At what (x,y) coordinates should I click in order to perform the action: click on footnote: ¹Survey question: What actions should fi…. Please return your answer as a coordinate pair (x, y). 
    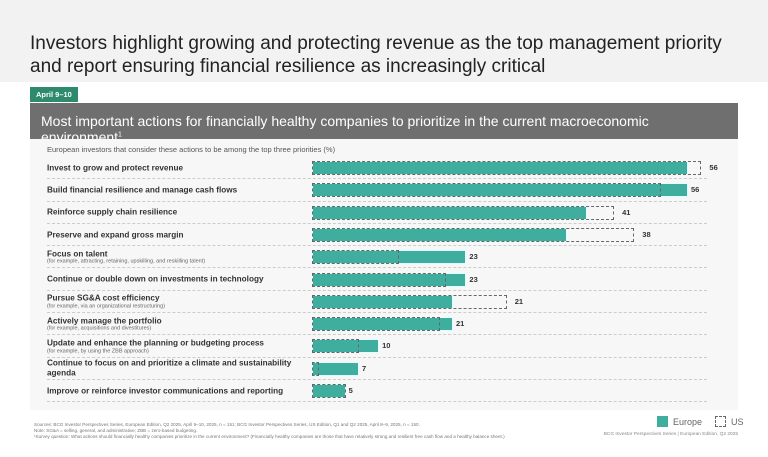
    Looking at the image, I should click on (269, 436).